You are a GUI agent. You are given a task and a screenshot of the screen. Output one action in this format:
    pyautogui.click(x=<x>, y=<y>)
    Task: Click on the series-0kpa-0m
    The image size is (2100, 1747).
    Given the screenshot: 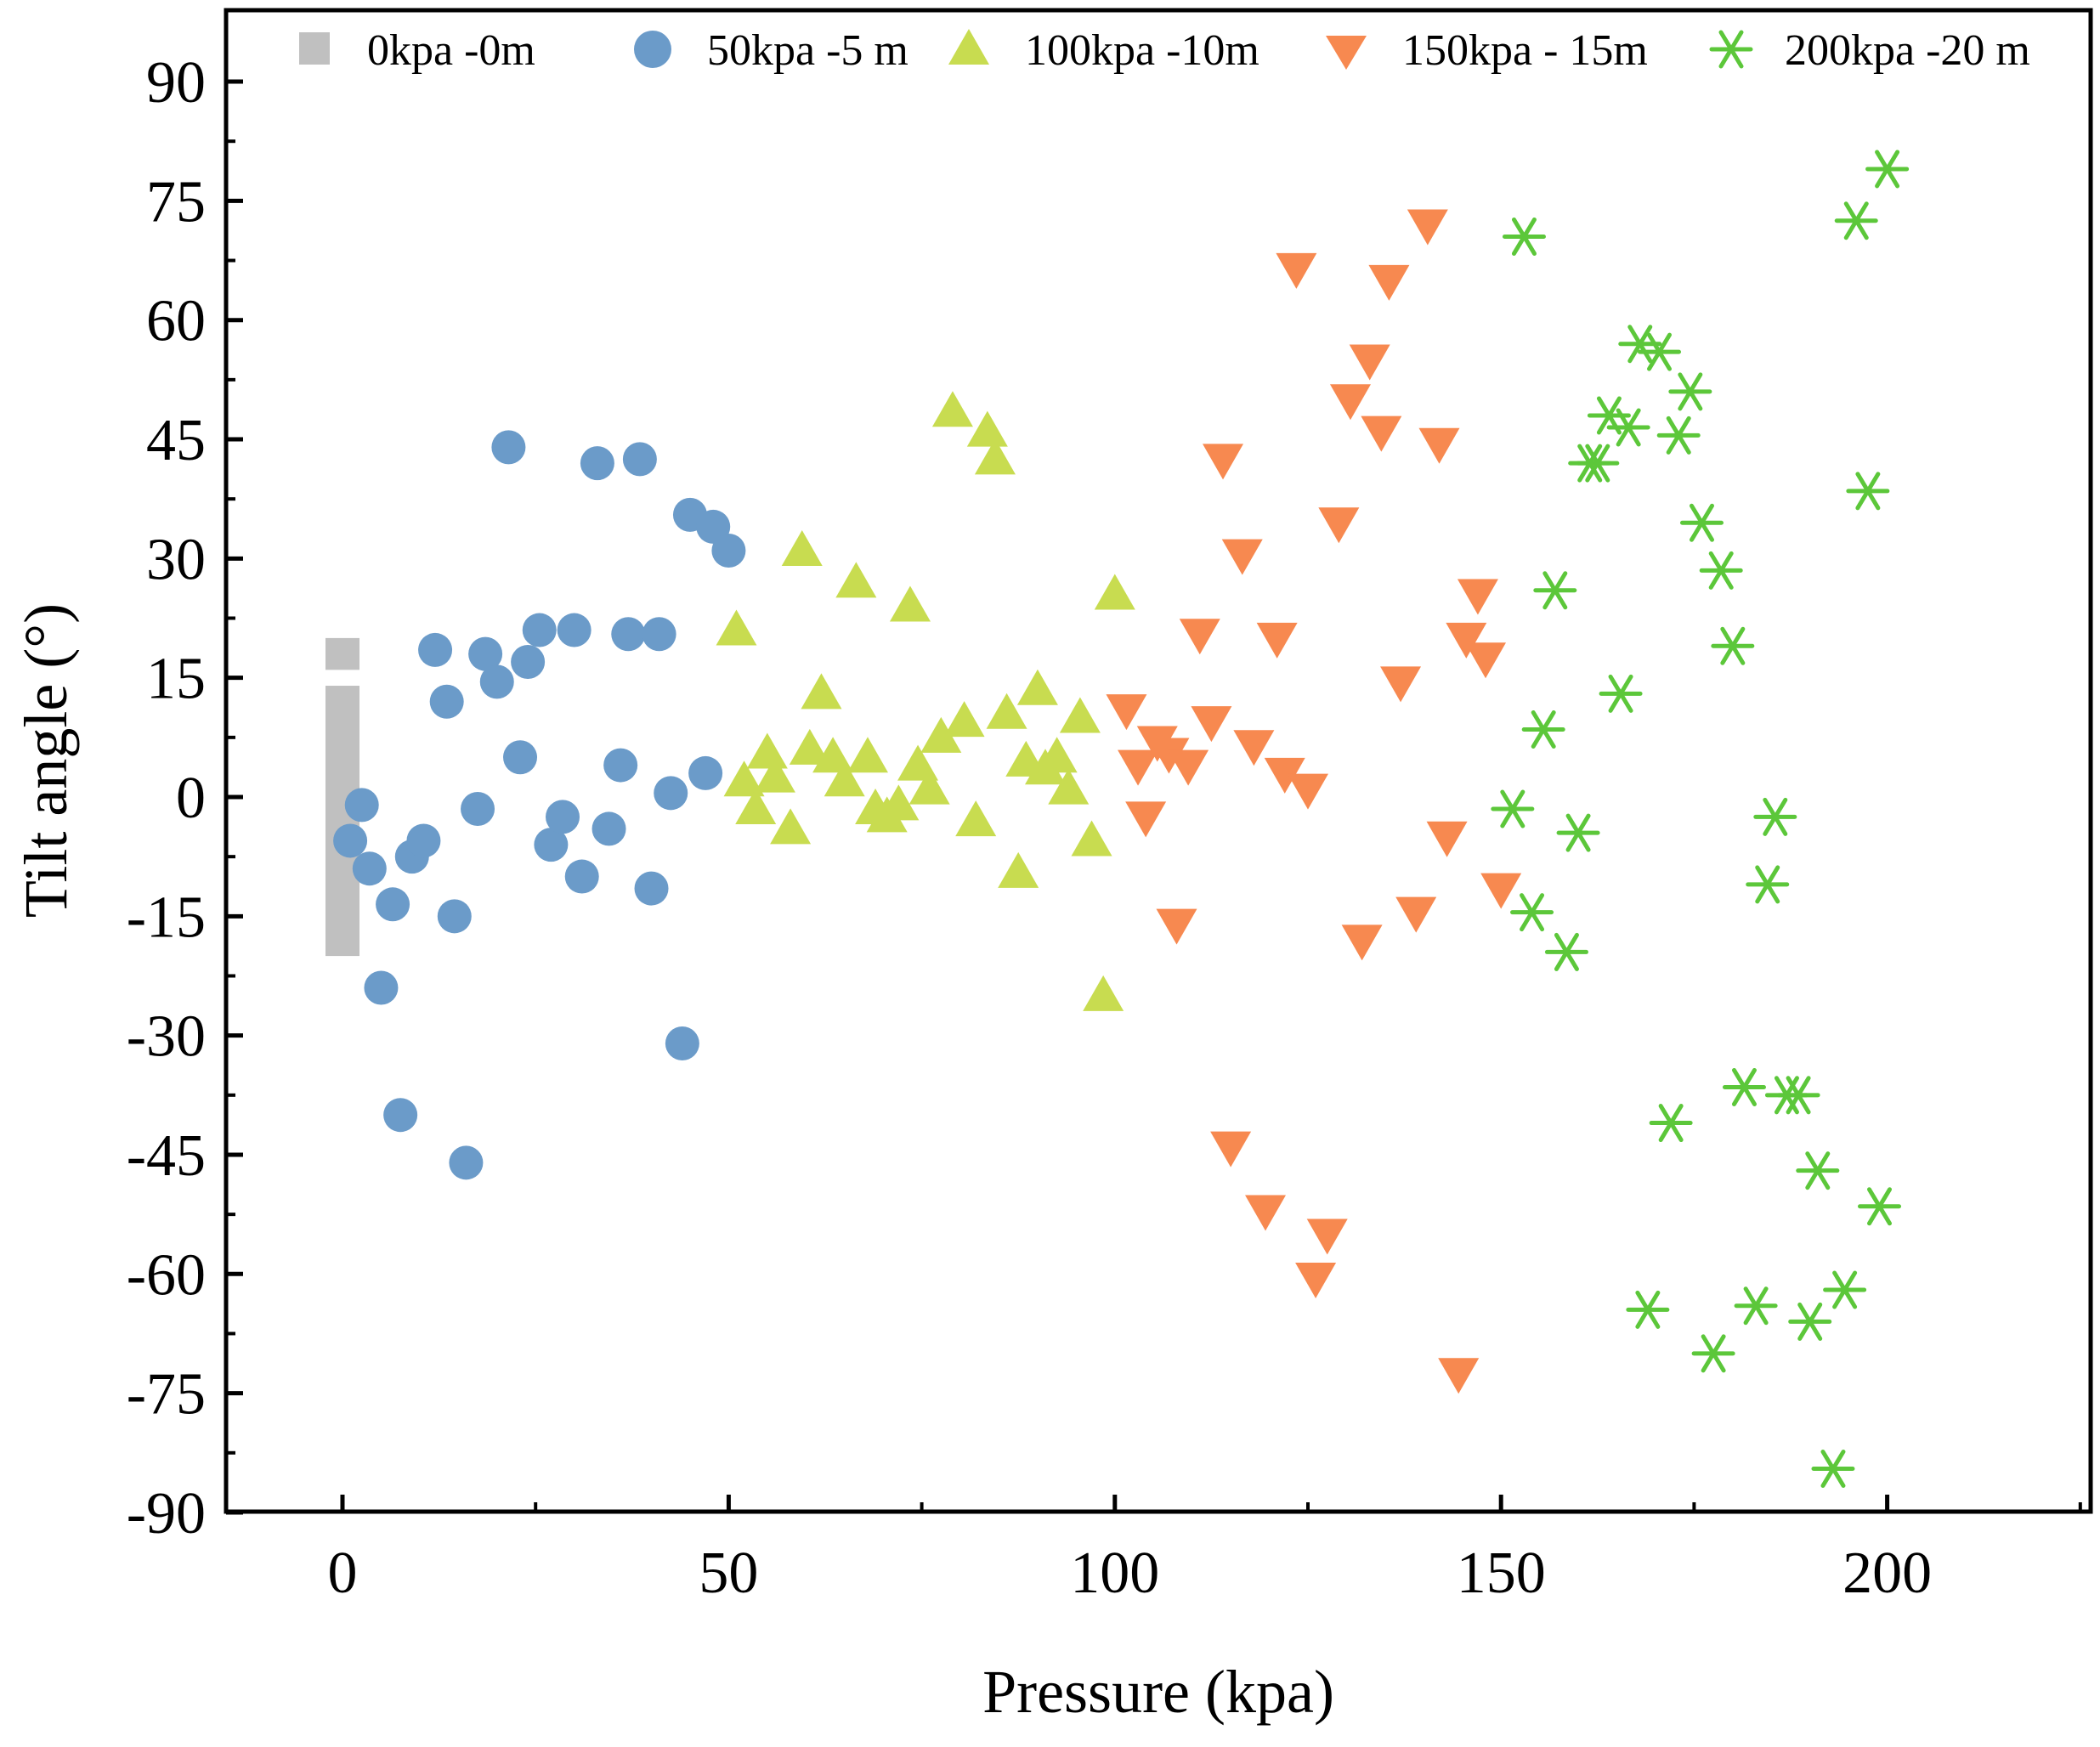 What is the action you would take?
    pyautogui.click(x=342, y=797)
    